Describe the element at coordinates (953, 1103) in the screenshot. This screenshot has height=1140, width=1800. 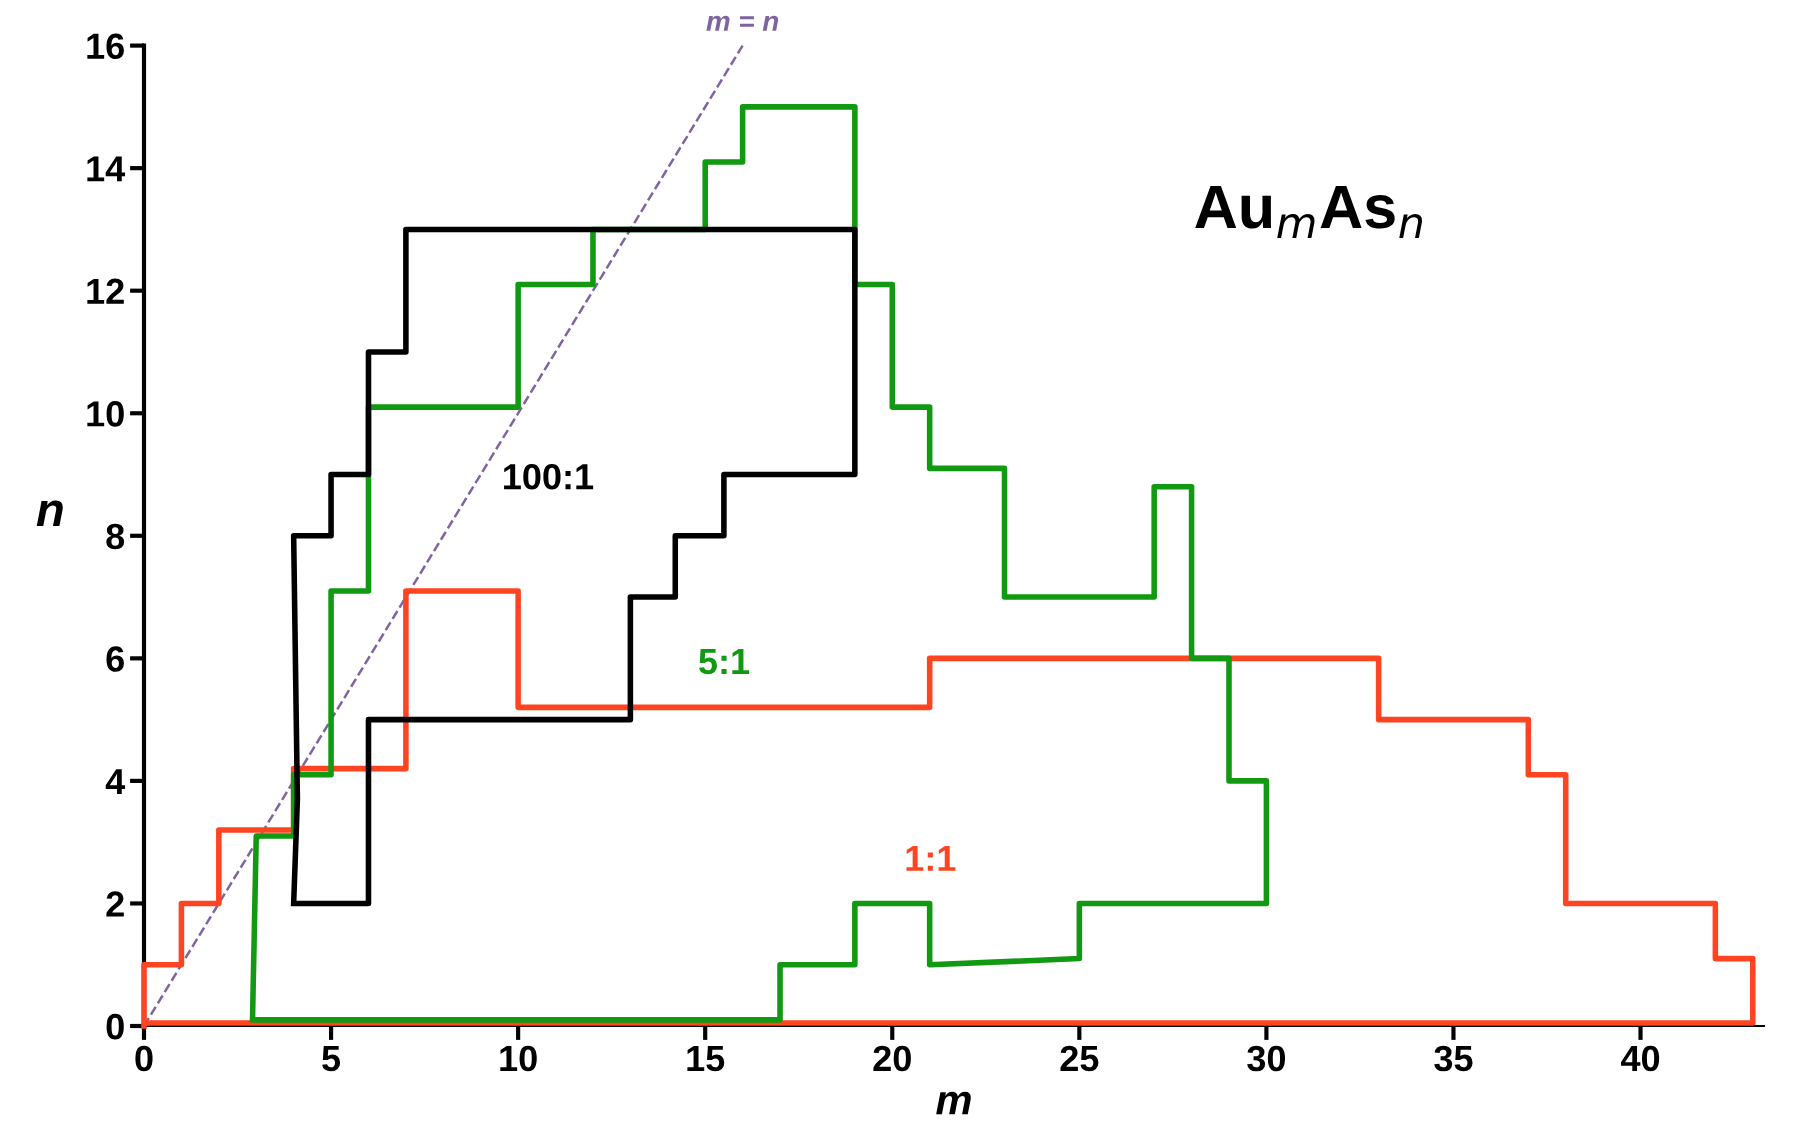
I see `x-axis-title: m` at that location.